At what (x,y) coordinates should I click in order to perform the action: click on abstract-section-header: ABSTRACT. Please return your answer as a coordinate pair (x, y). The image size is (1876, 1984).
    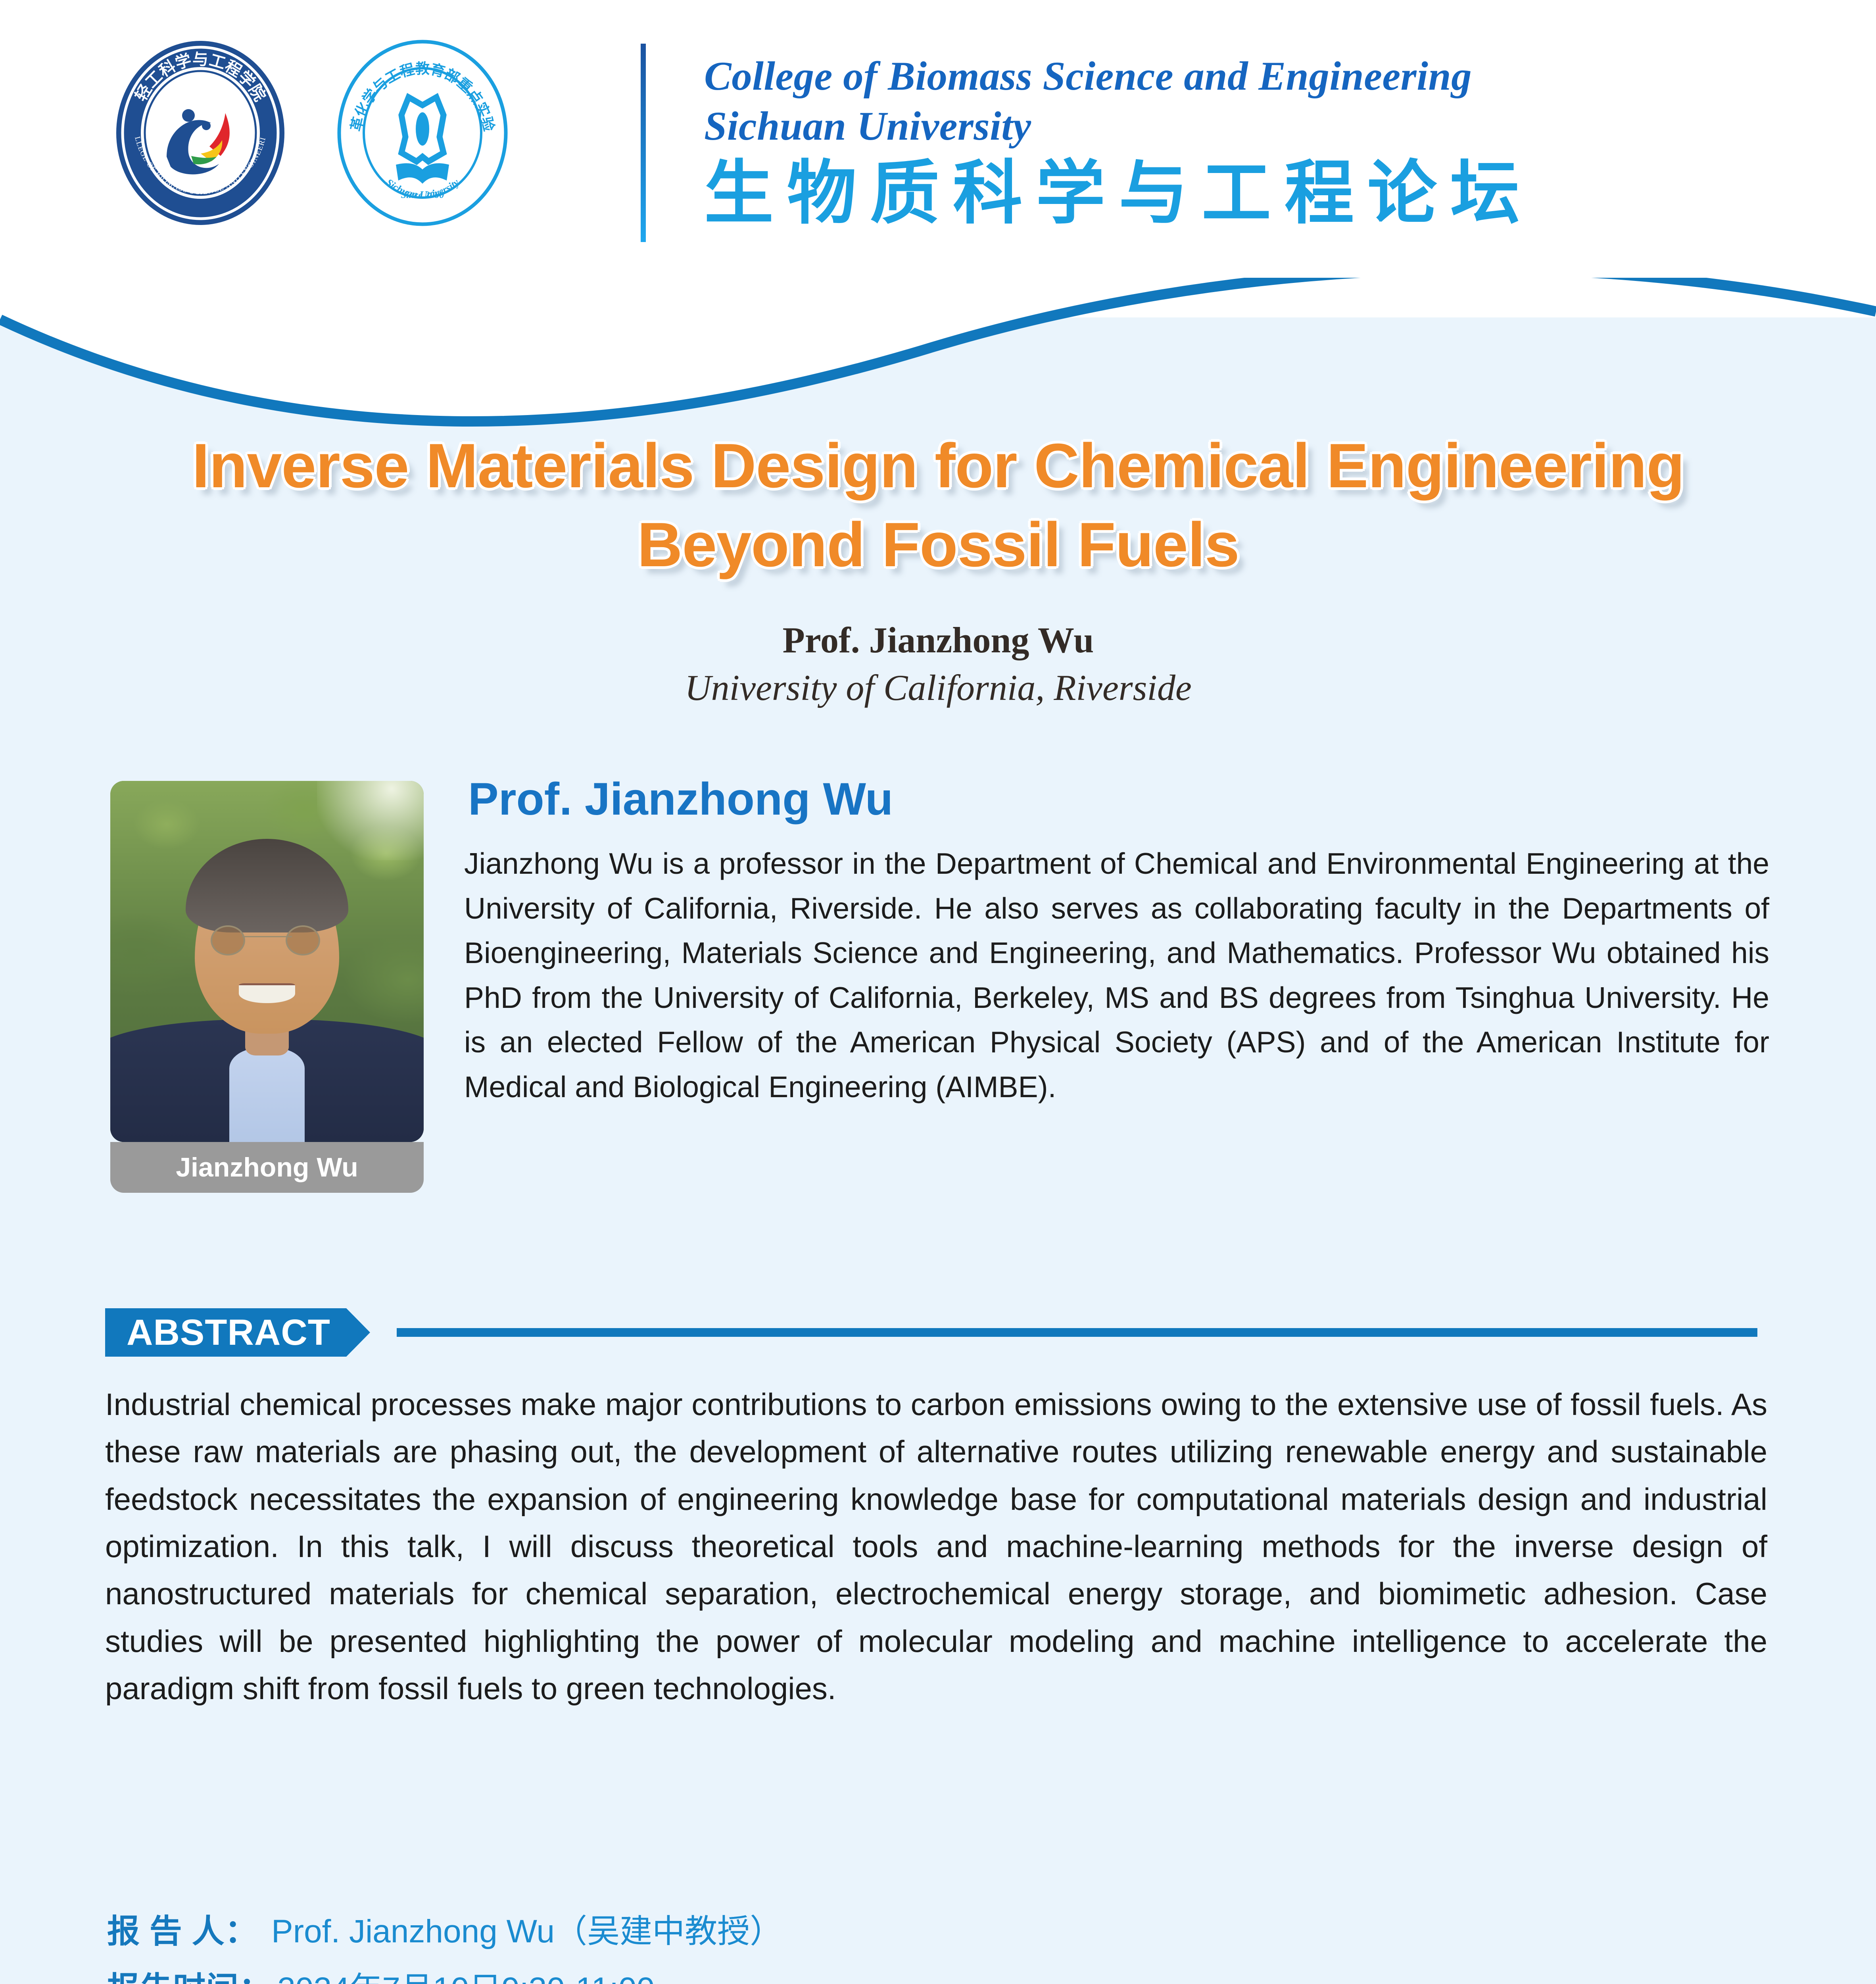
    Looking at the image, I should click on (237, 1332).